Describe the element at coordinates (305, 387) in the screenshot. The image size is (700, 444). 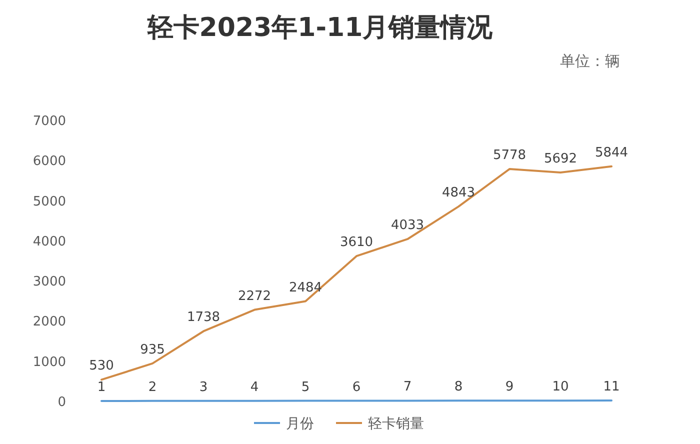
I see `data-label: 5` at that location.